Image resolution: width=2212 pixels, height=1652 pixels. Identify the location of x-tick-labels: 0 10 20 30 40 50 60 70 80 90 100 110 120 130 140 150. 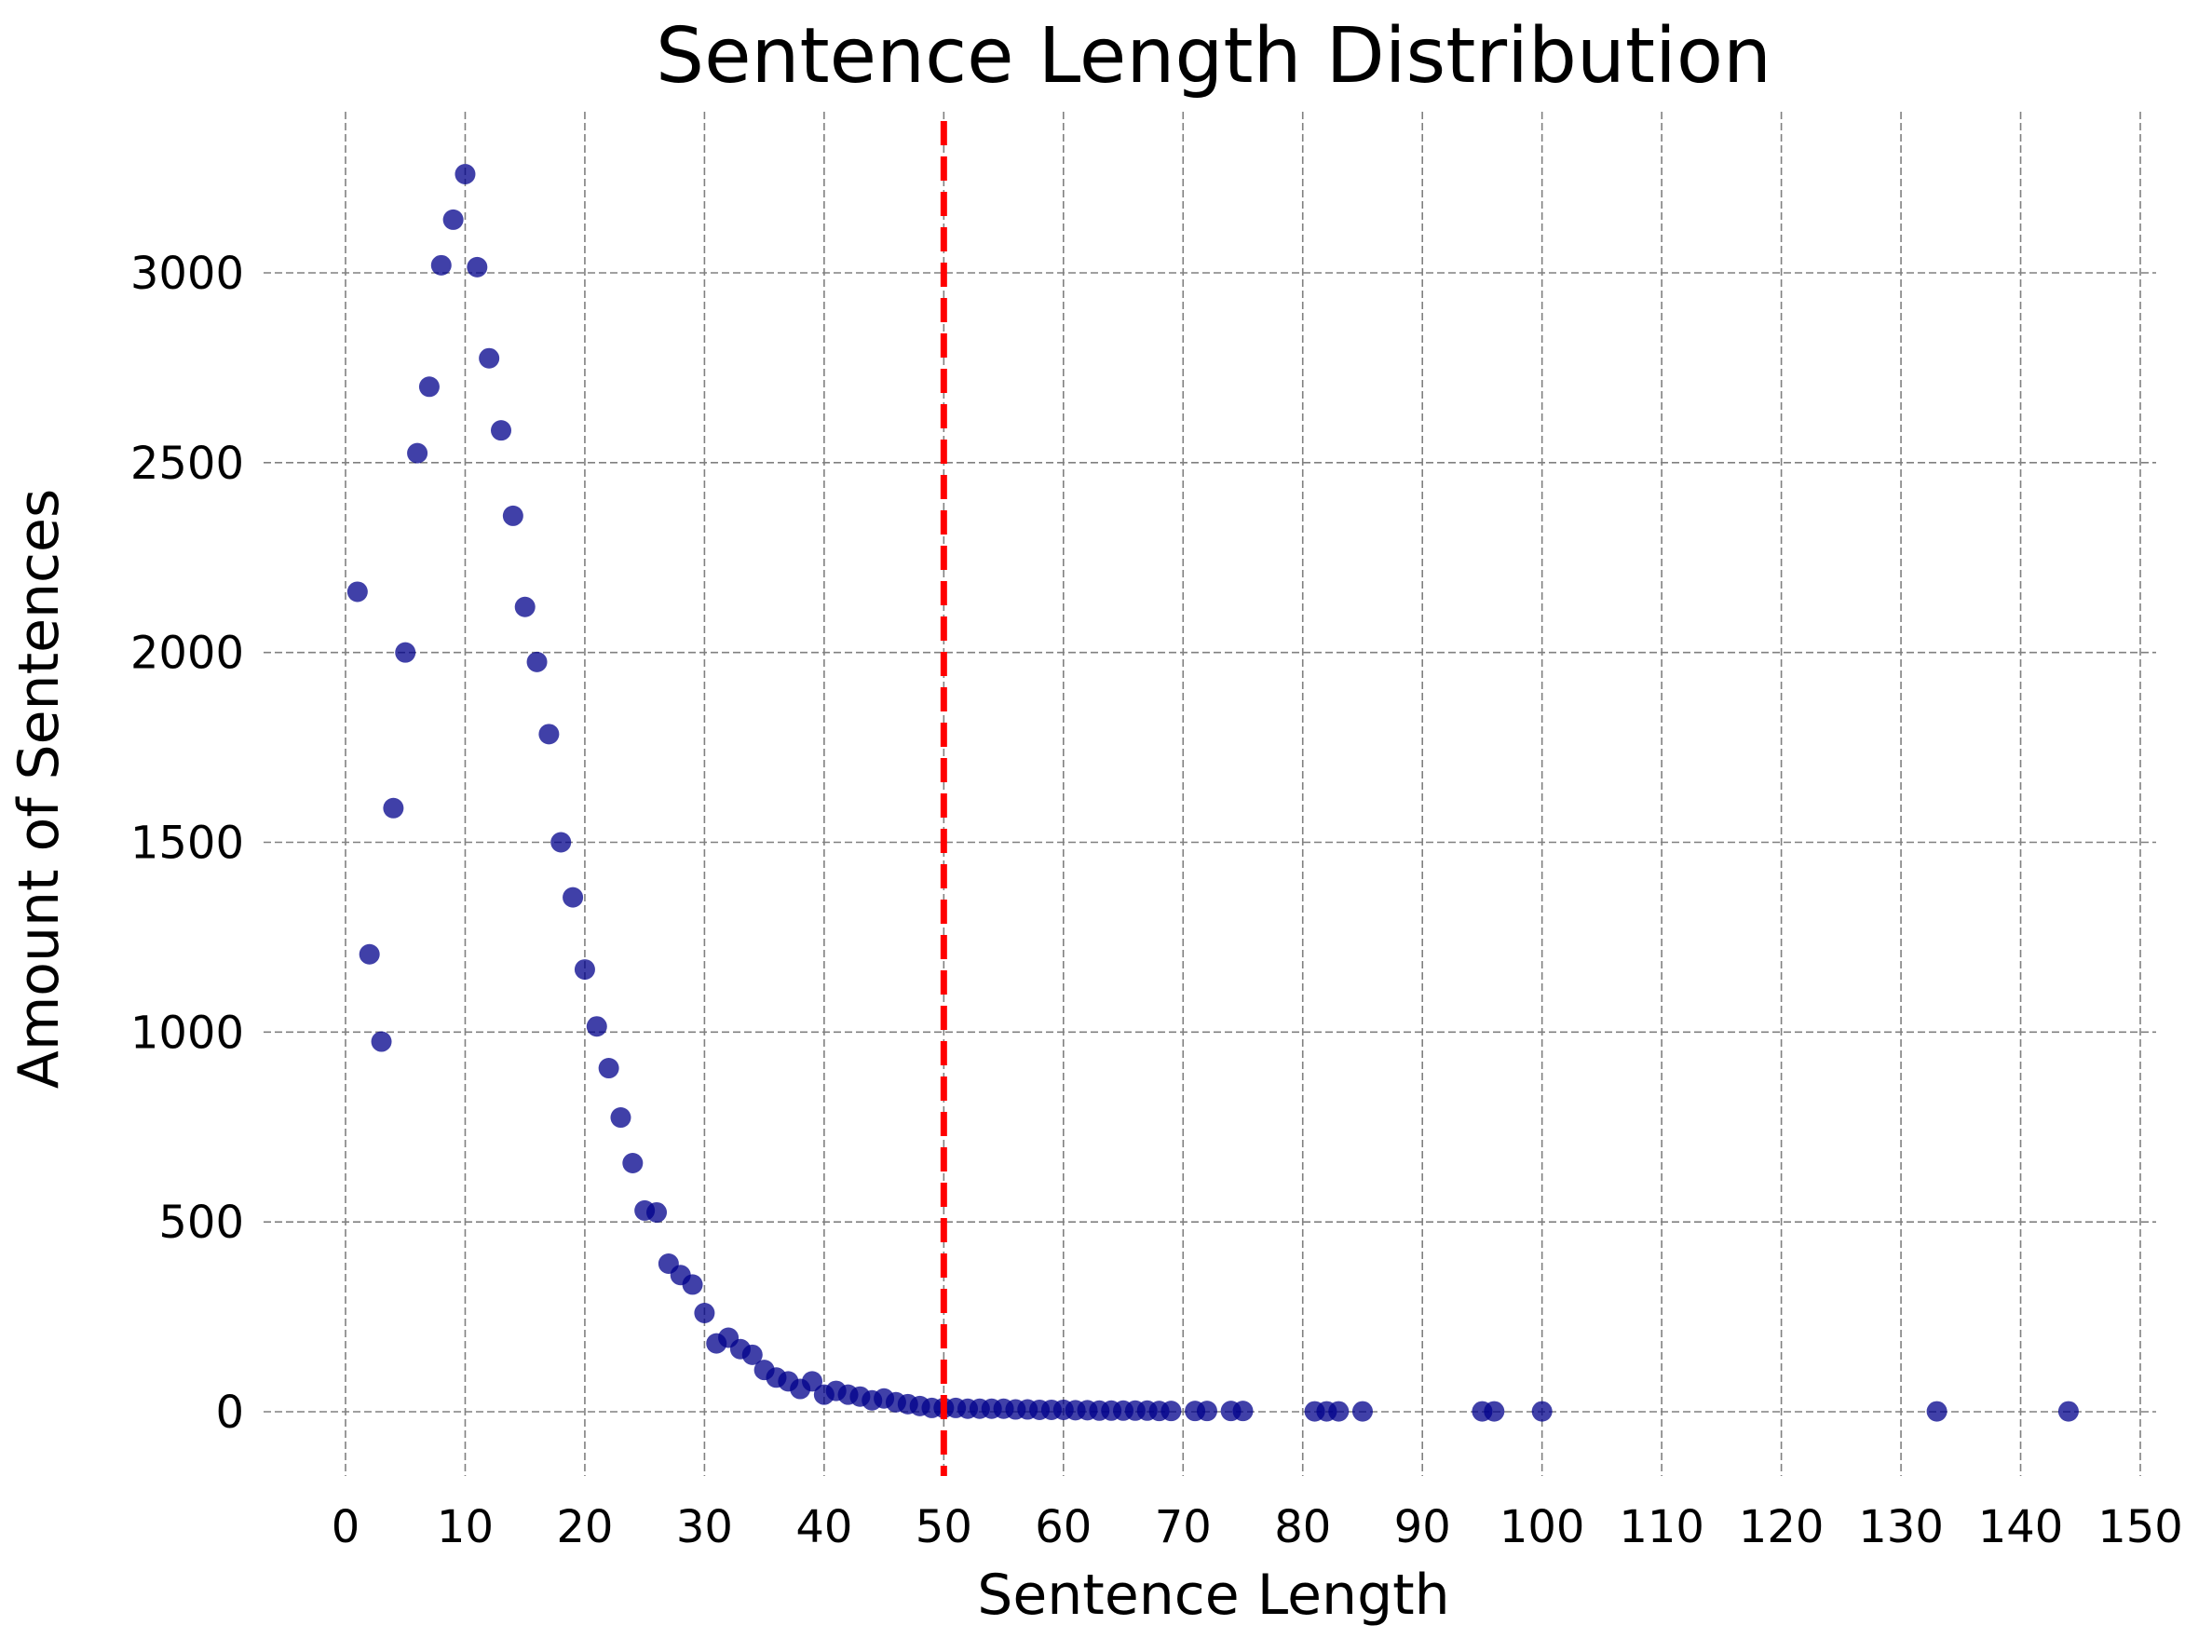
(1258, 1527).